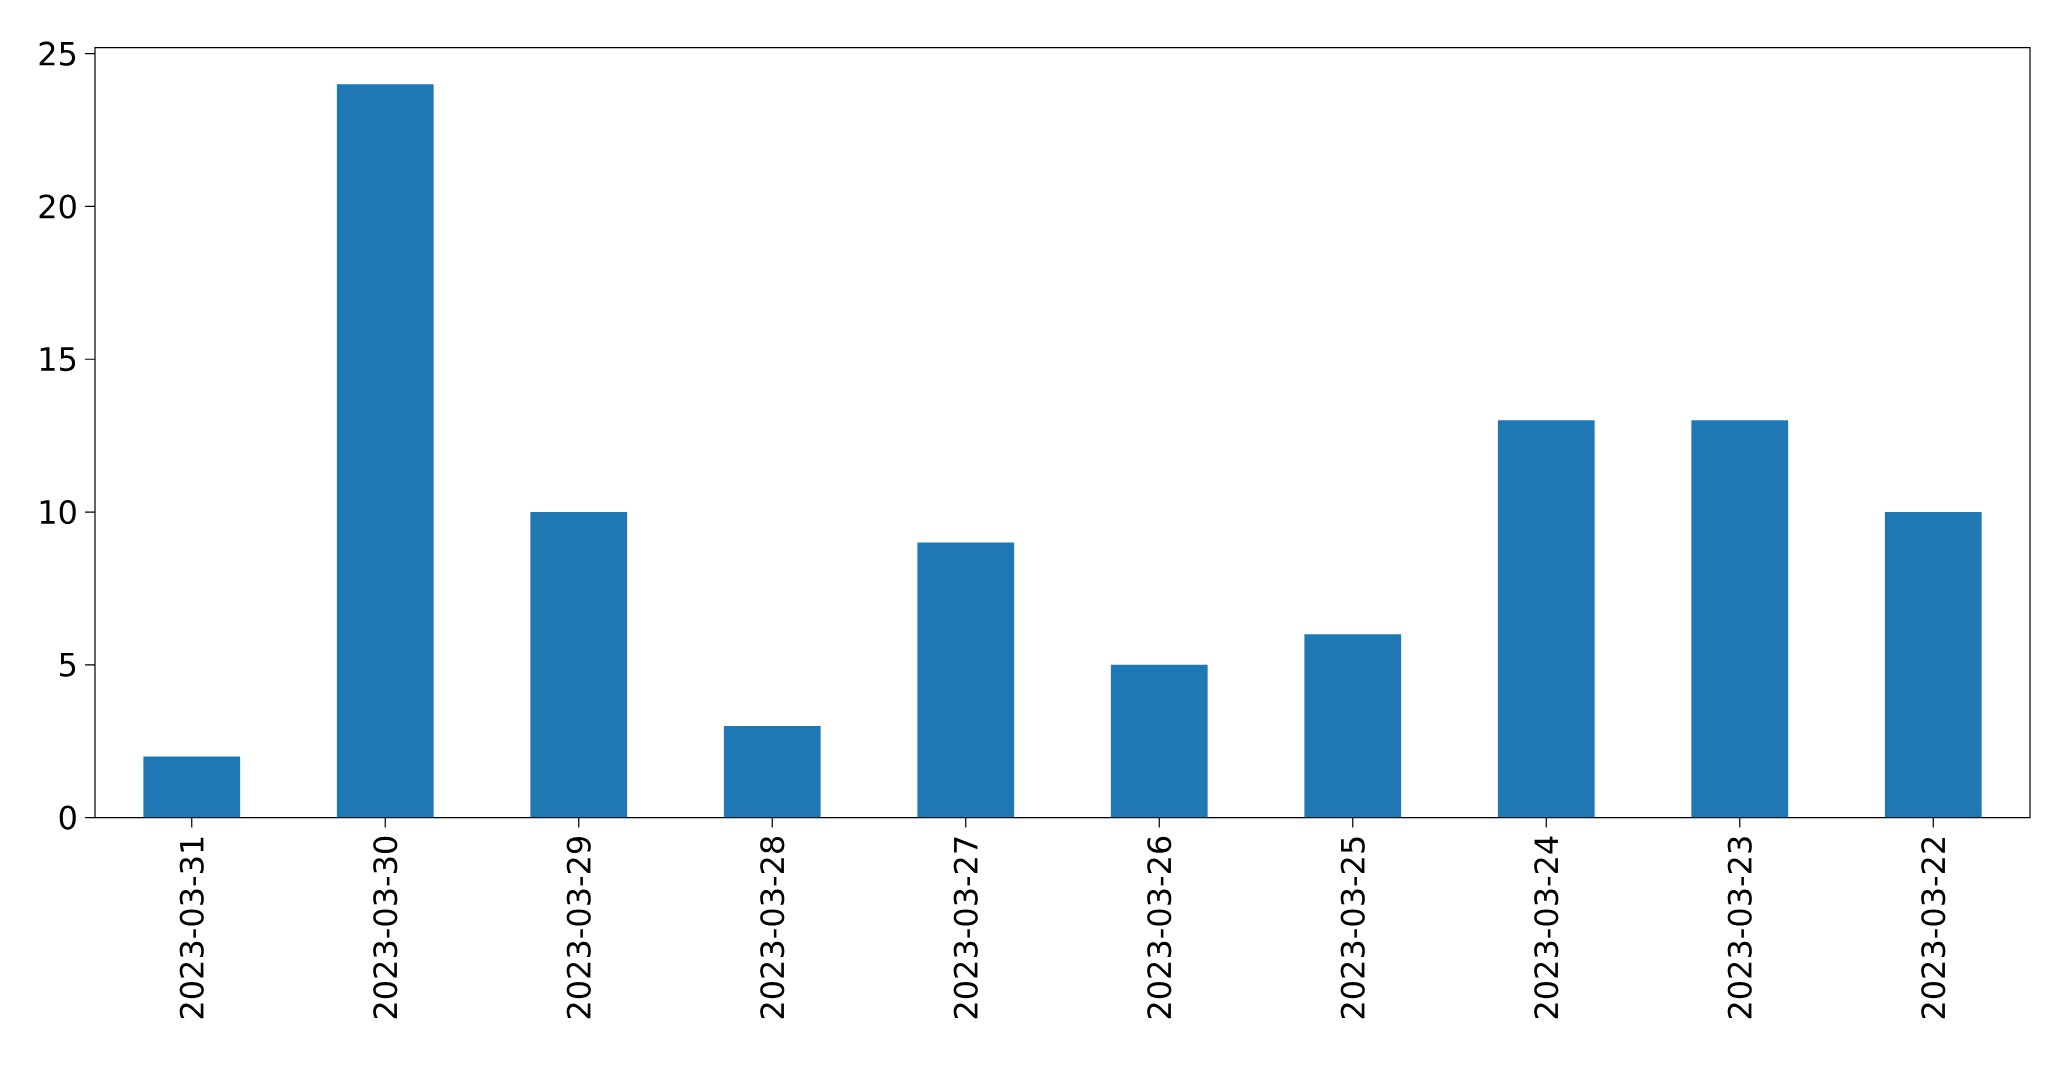 The height and width of the screenshot is (1069, 2071). I want to click on y-tick-label: 15, so click(58, 359).